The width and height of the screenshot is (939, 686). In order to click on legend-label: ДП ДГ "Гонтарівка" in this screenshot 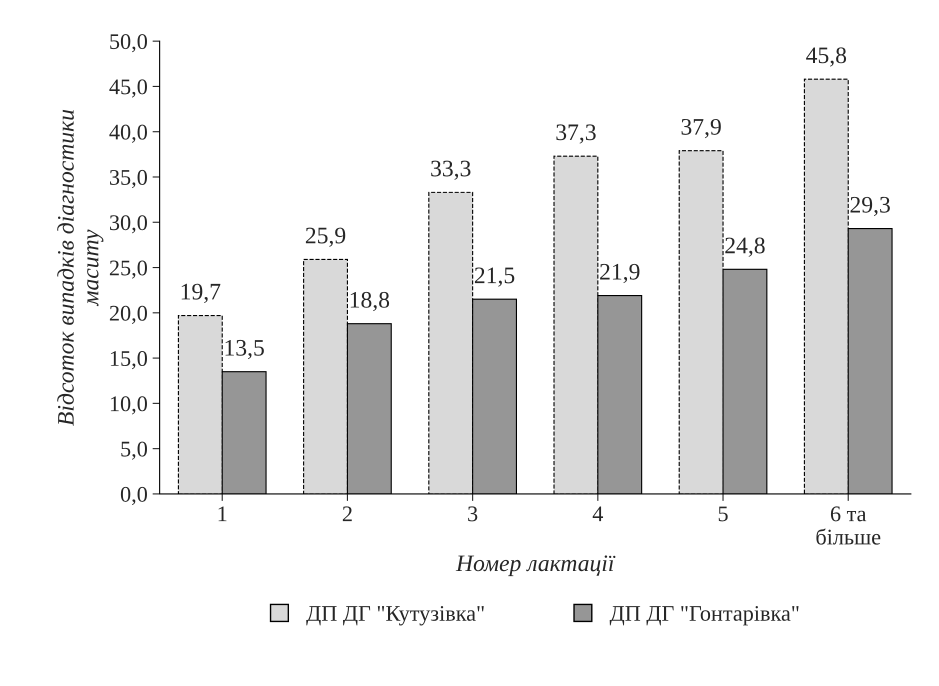, I will do `click(704, 616)`.